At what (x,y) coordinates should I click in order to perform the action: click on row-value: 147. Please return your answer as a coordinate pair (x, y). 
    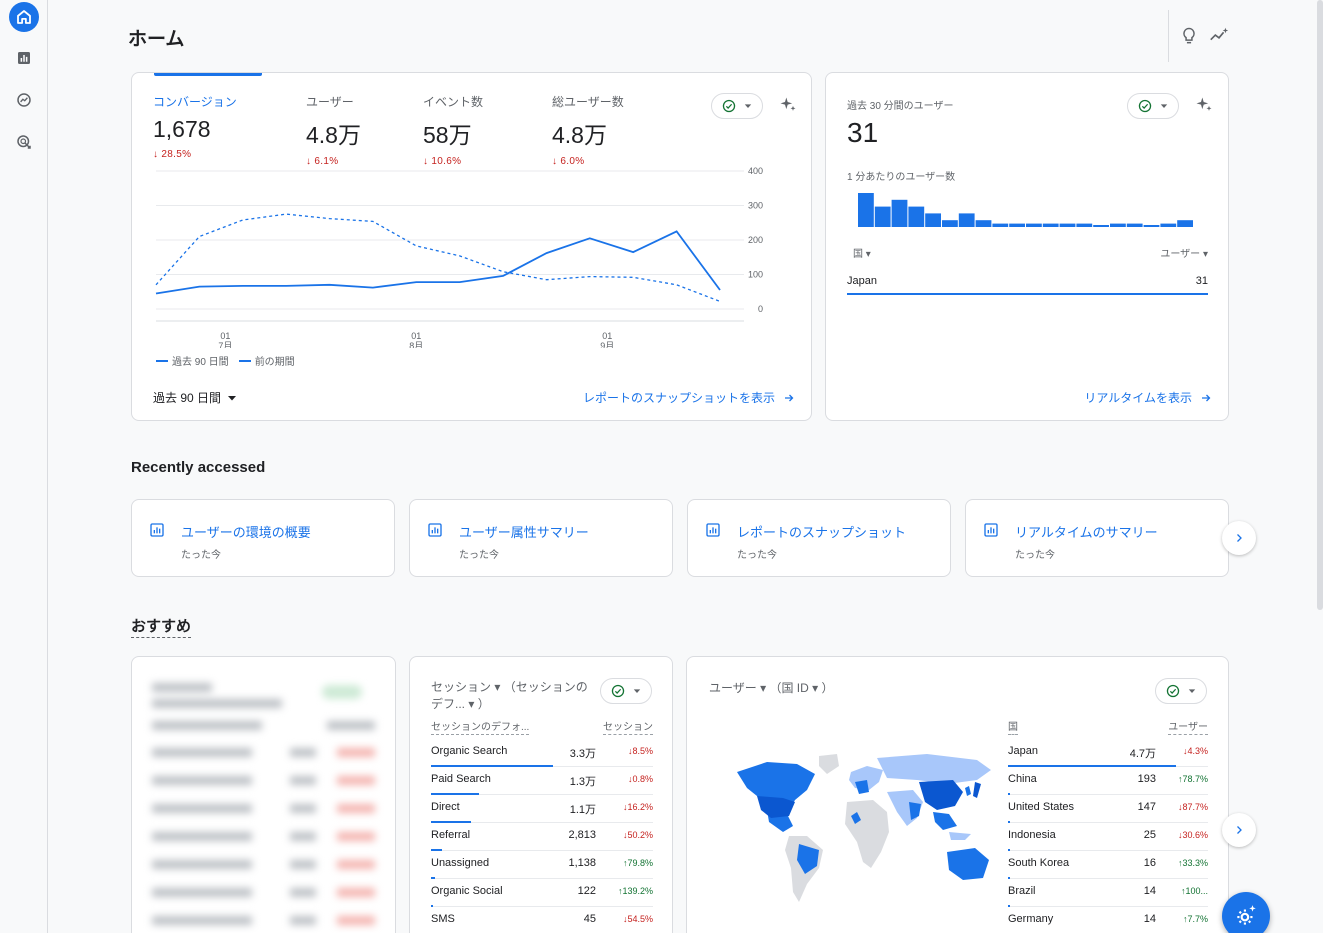
    Looking at the image, I should click on (1146, 807).